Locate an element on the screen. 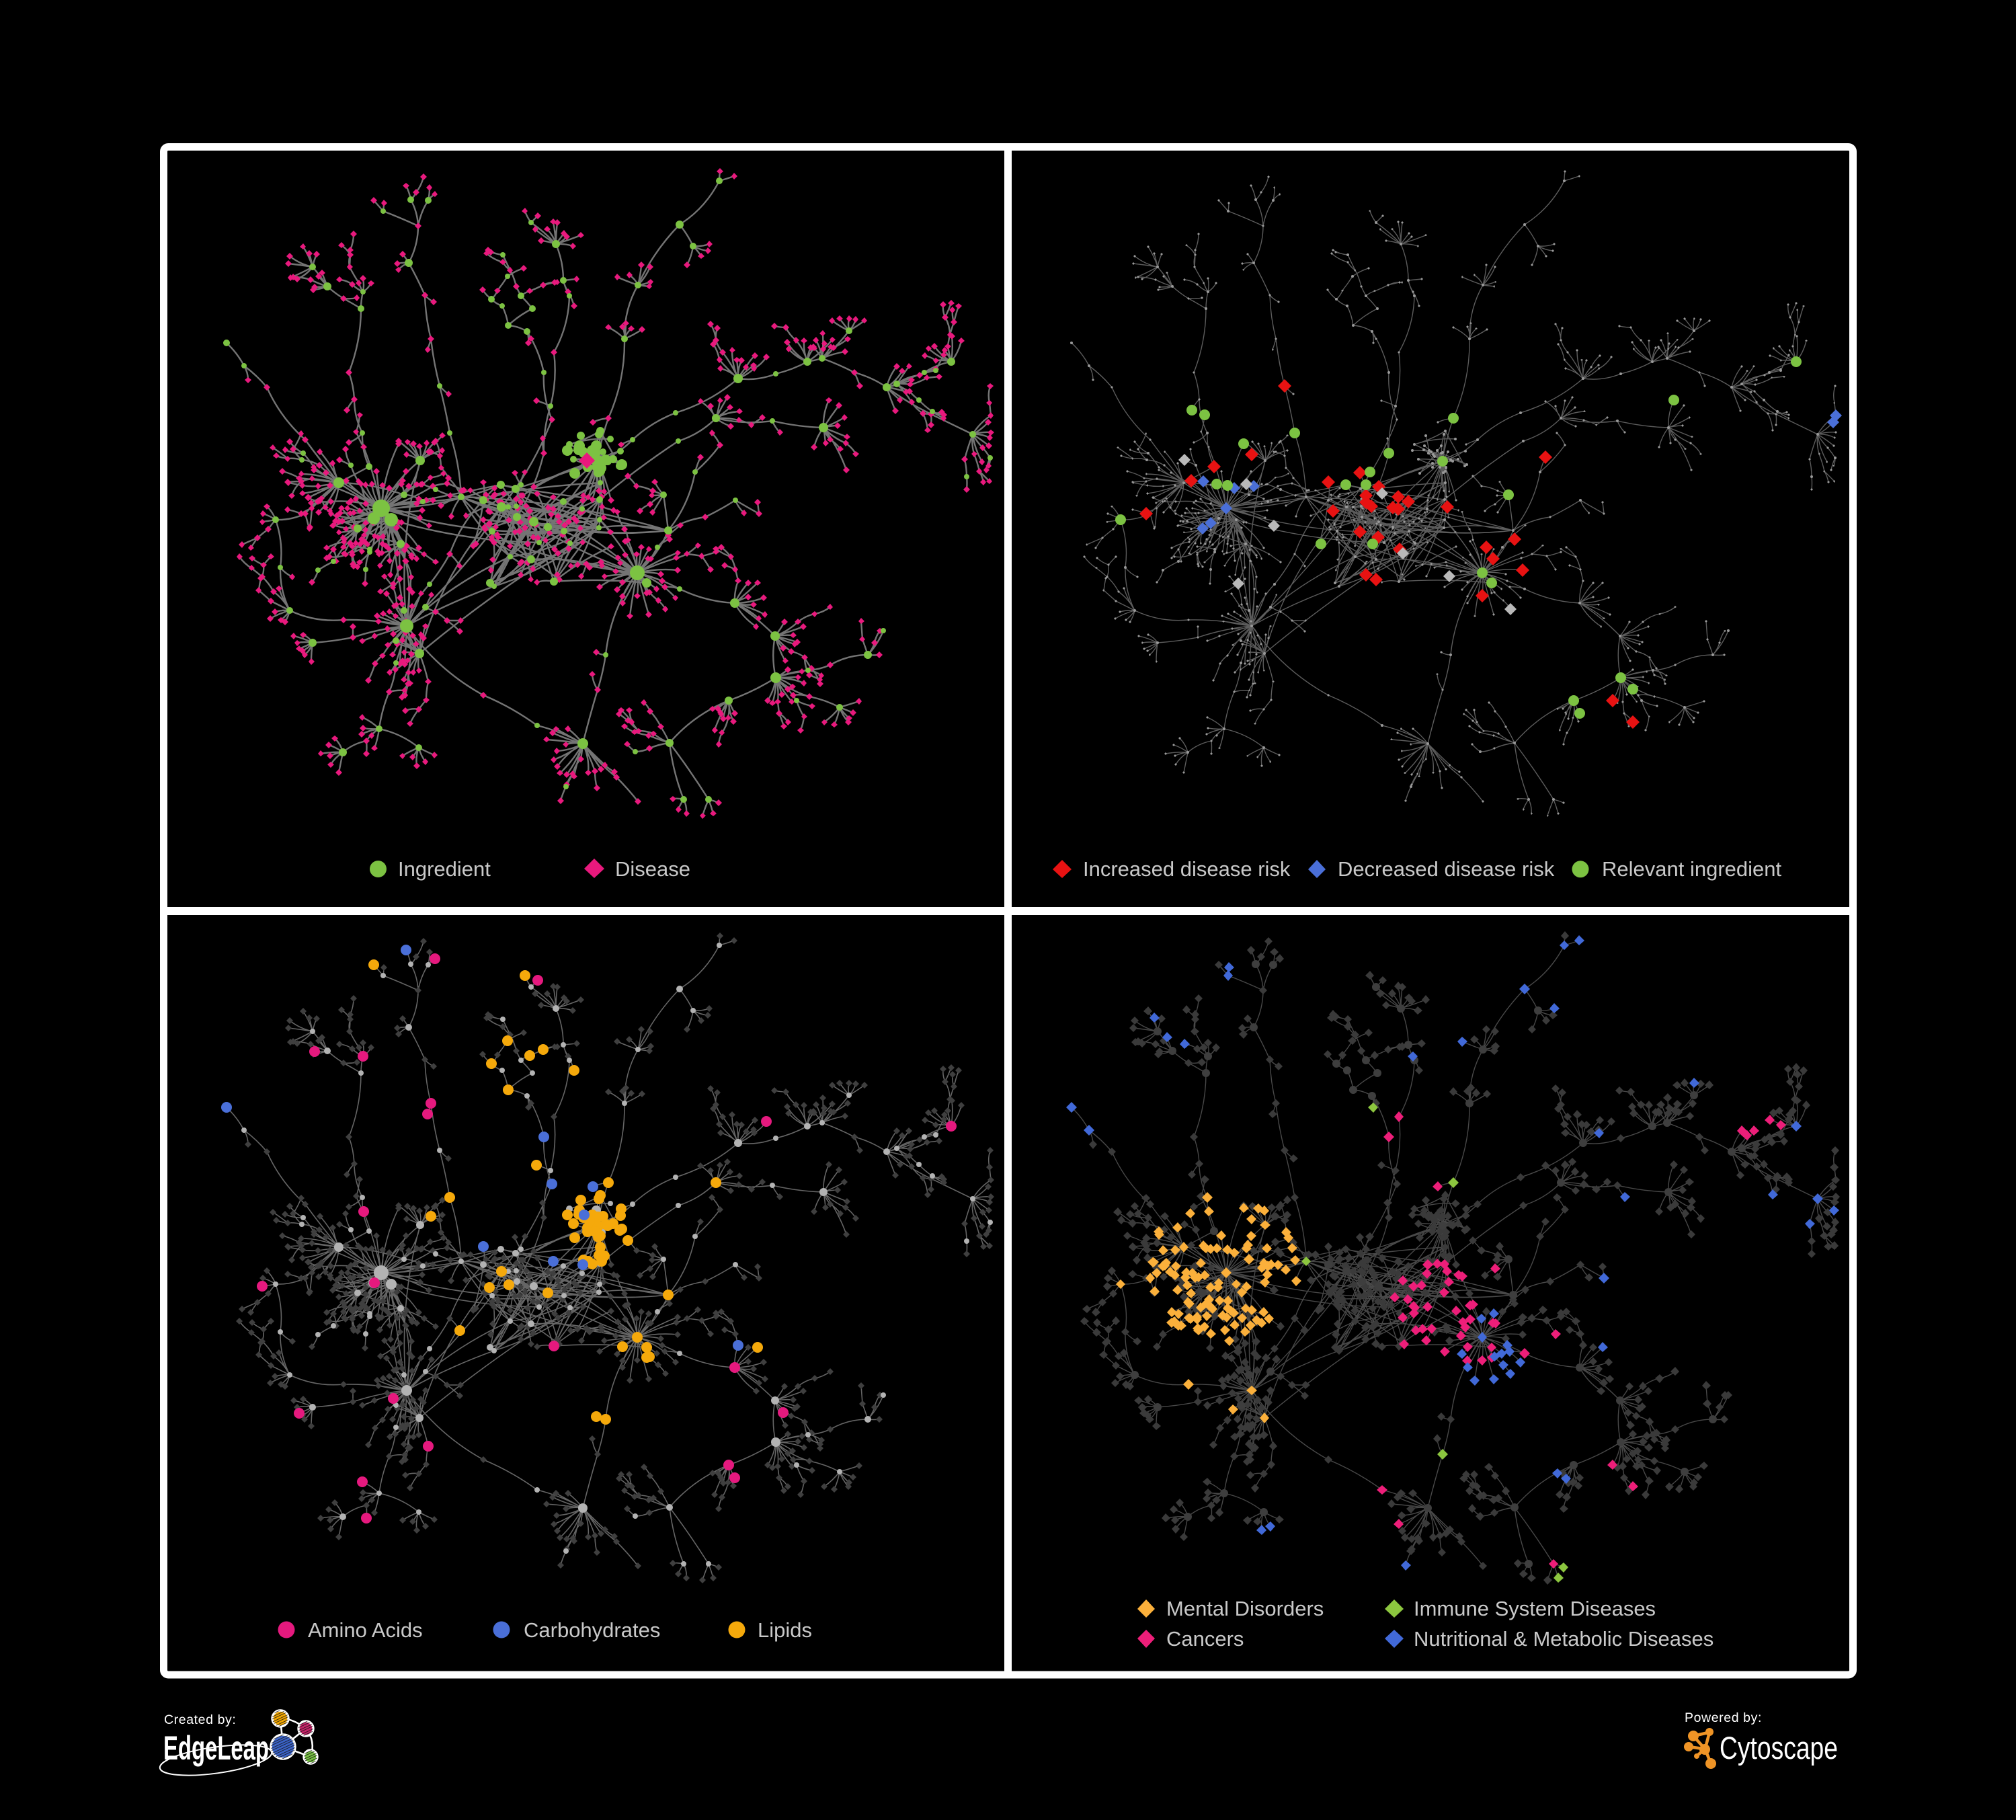  svg-text: Amino Acids is located at coordinates (365, 1630).